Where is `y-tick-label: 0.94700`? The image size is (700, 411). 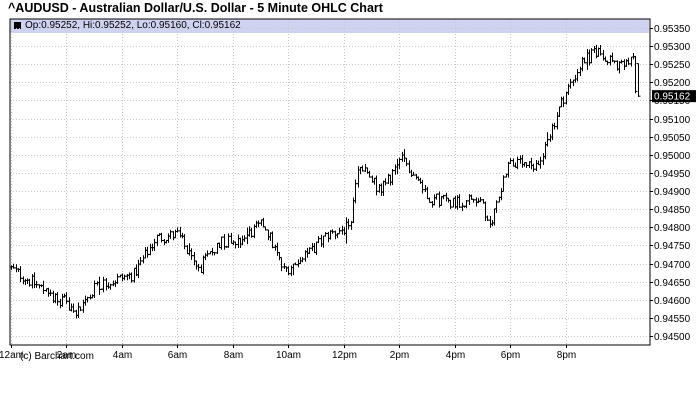 y-tick-label: 0.94700 is located at coordinates (672, 265).